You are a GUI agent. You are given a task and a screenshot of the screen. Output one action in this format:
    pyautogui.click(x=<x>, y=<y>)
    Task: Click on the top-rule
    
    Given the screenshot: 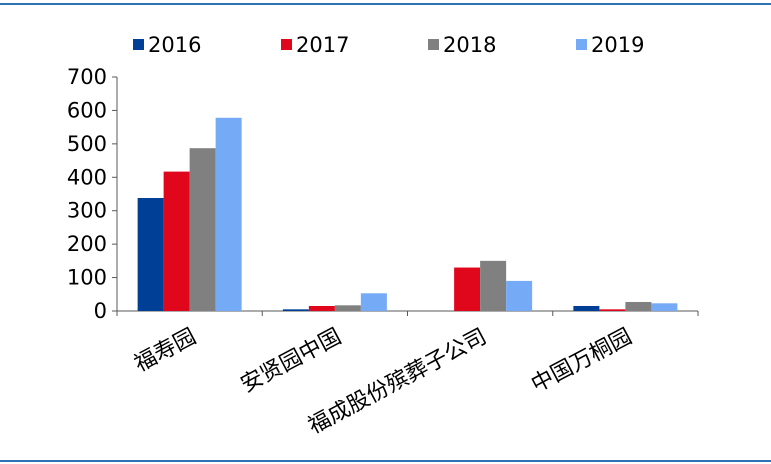 What is the action you would take?
    pyautogui.click(x=385, y=4)
    